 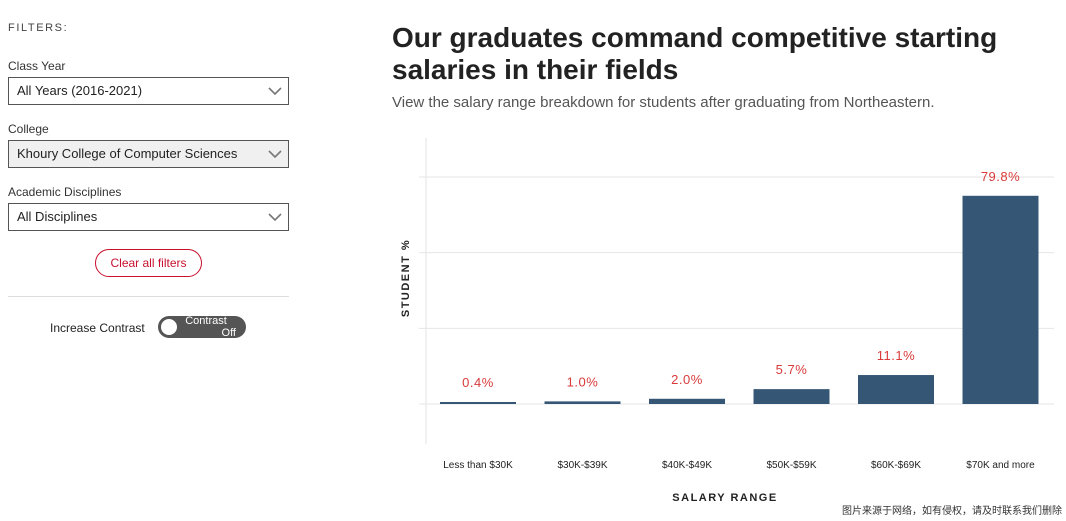 What do you see at coordinates (127, 153) in the screenshot?
I see `college-value: Khoury College of Computer Sciences` at bounding box center [127, 153].